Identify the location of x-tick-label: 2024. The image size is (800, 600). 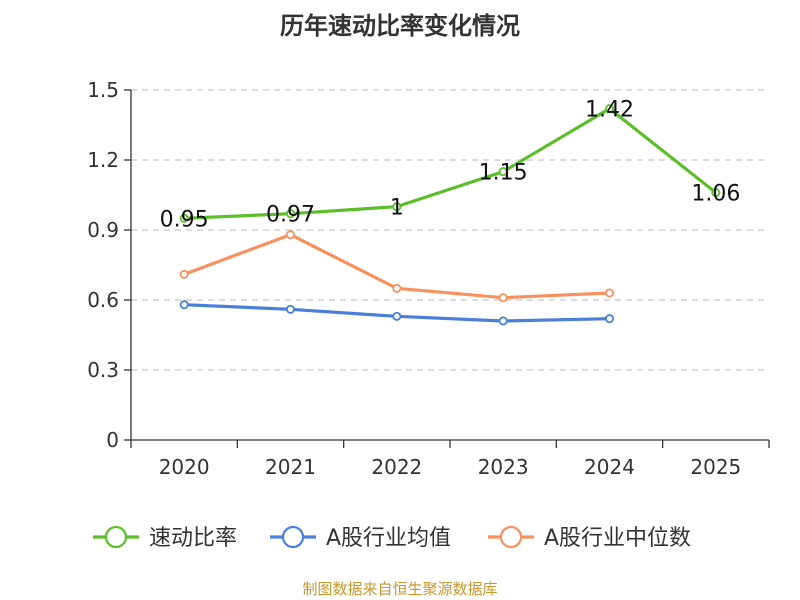
(609, 467).